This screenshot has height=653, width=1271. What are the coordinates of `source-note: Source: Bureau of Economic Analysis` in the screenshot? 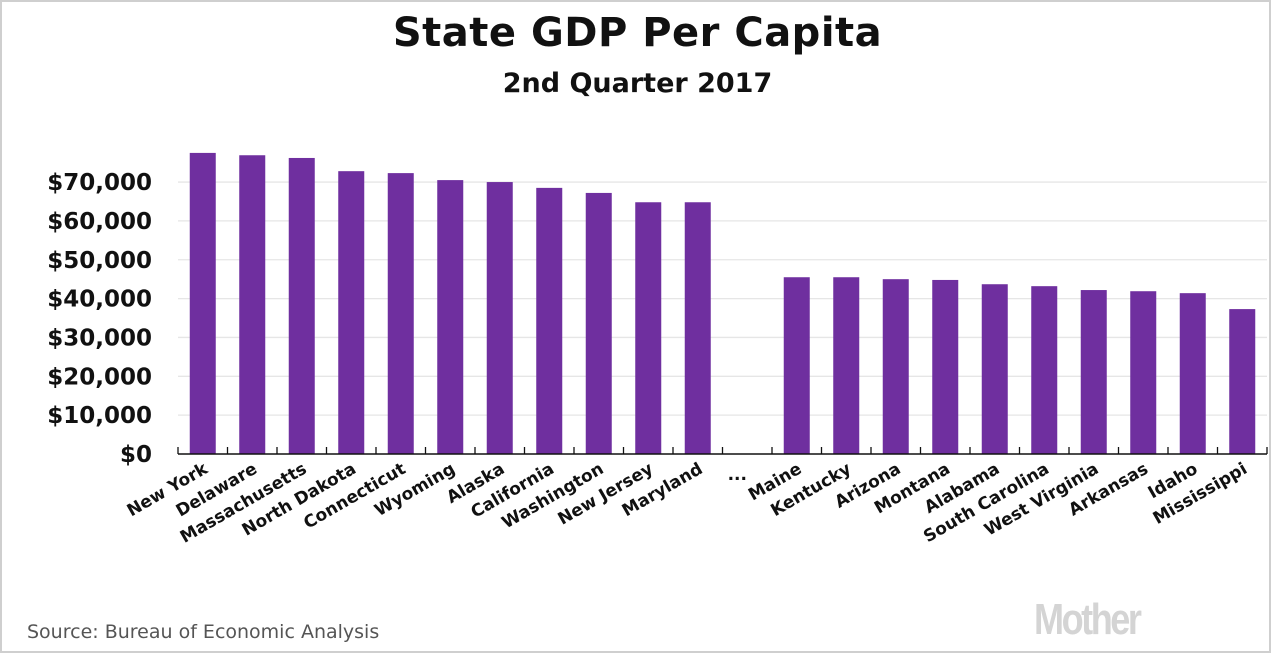 It's located at (203, 632).